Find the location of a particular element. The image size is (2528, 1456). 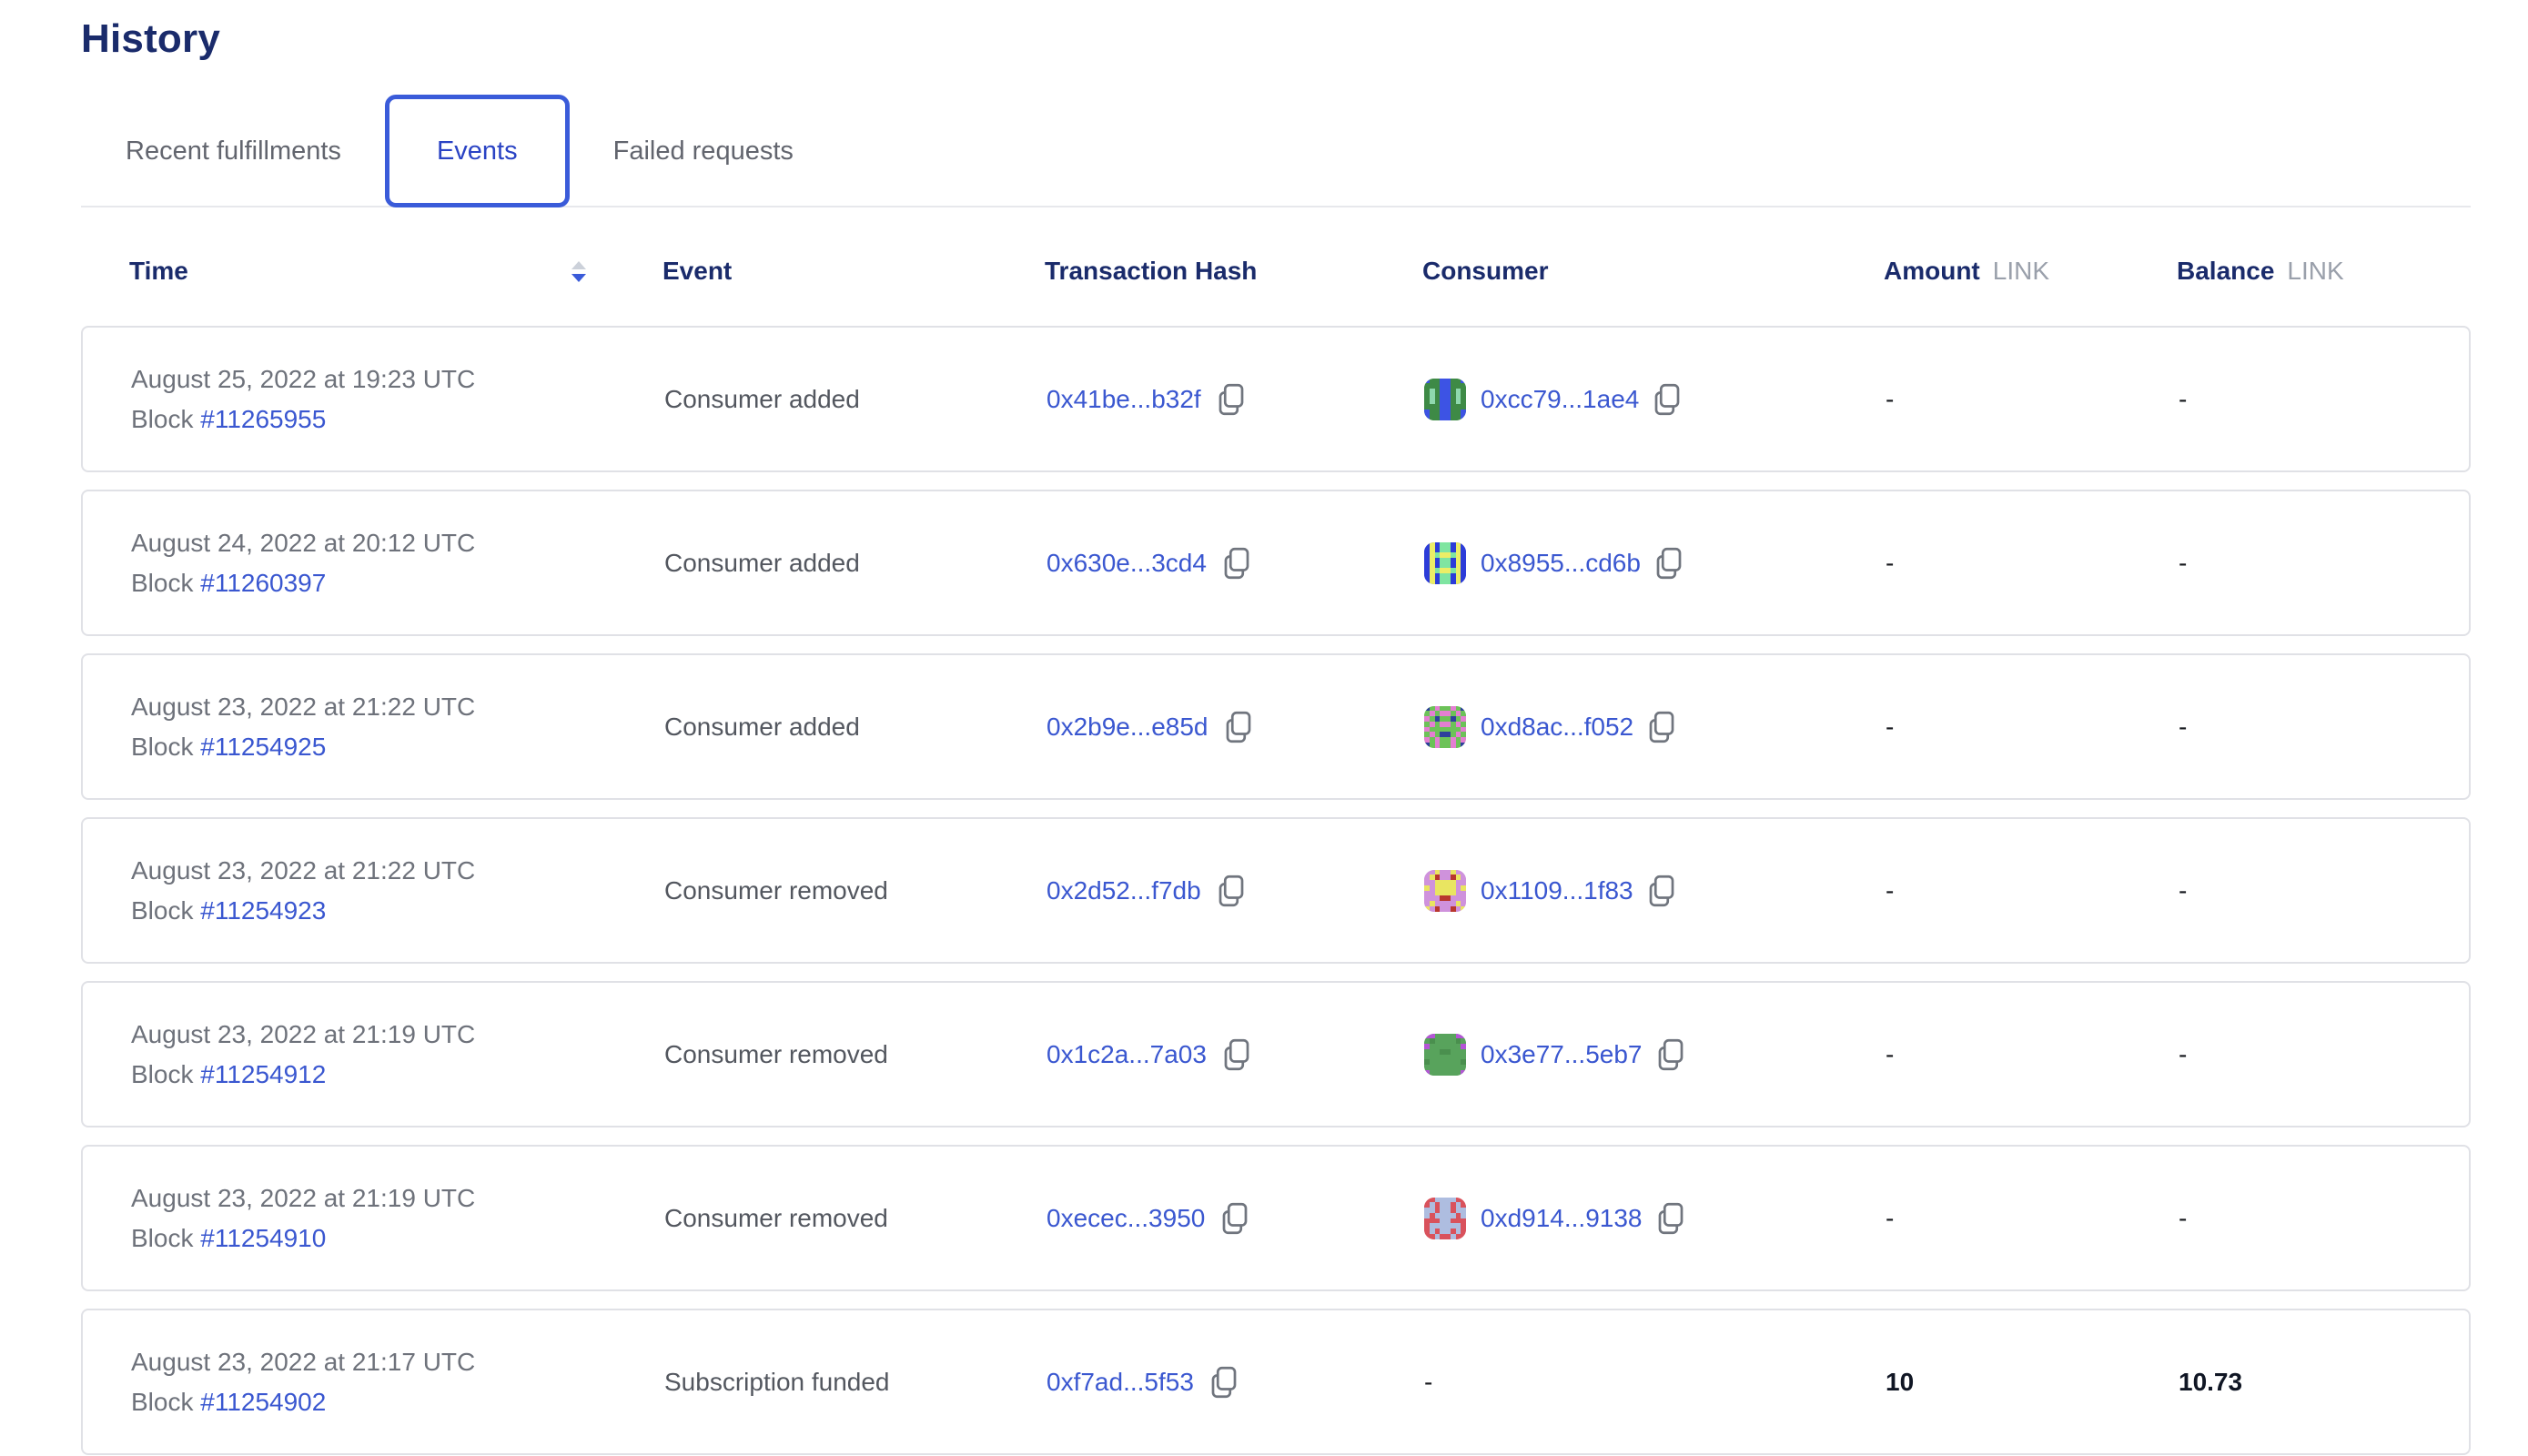

row-event: Subscription funded is located at coordinates (777, 1382).